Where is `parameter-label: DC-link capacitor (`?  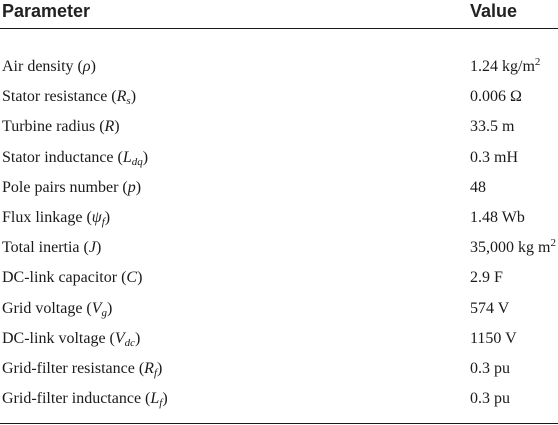
parameter-label: DC-link capacitor ( is located at coordinates (64, 278).